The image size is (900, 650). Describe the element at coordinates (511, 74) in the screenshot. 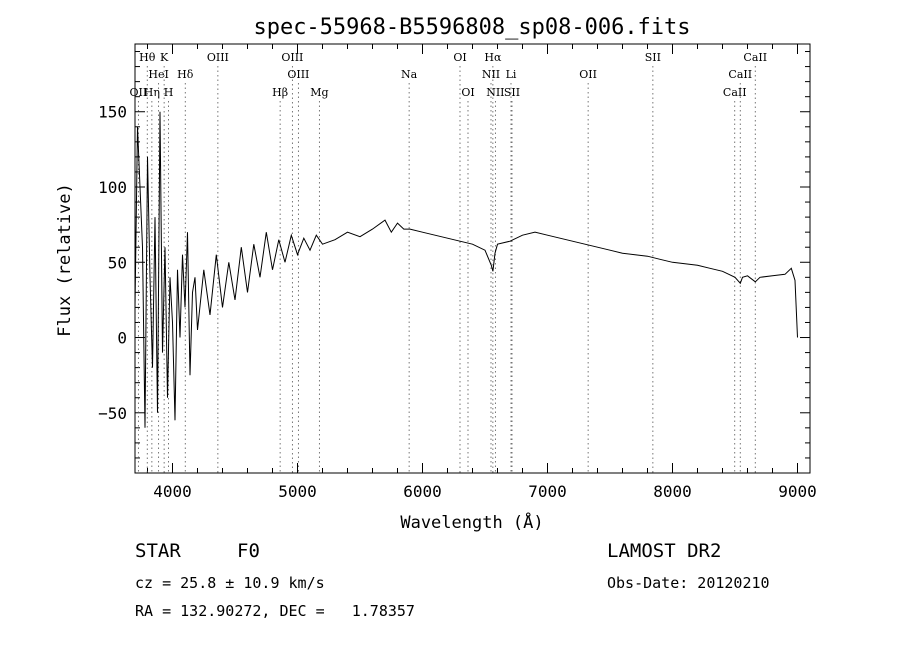

I see `spectral-line-label: Li` at that location.